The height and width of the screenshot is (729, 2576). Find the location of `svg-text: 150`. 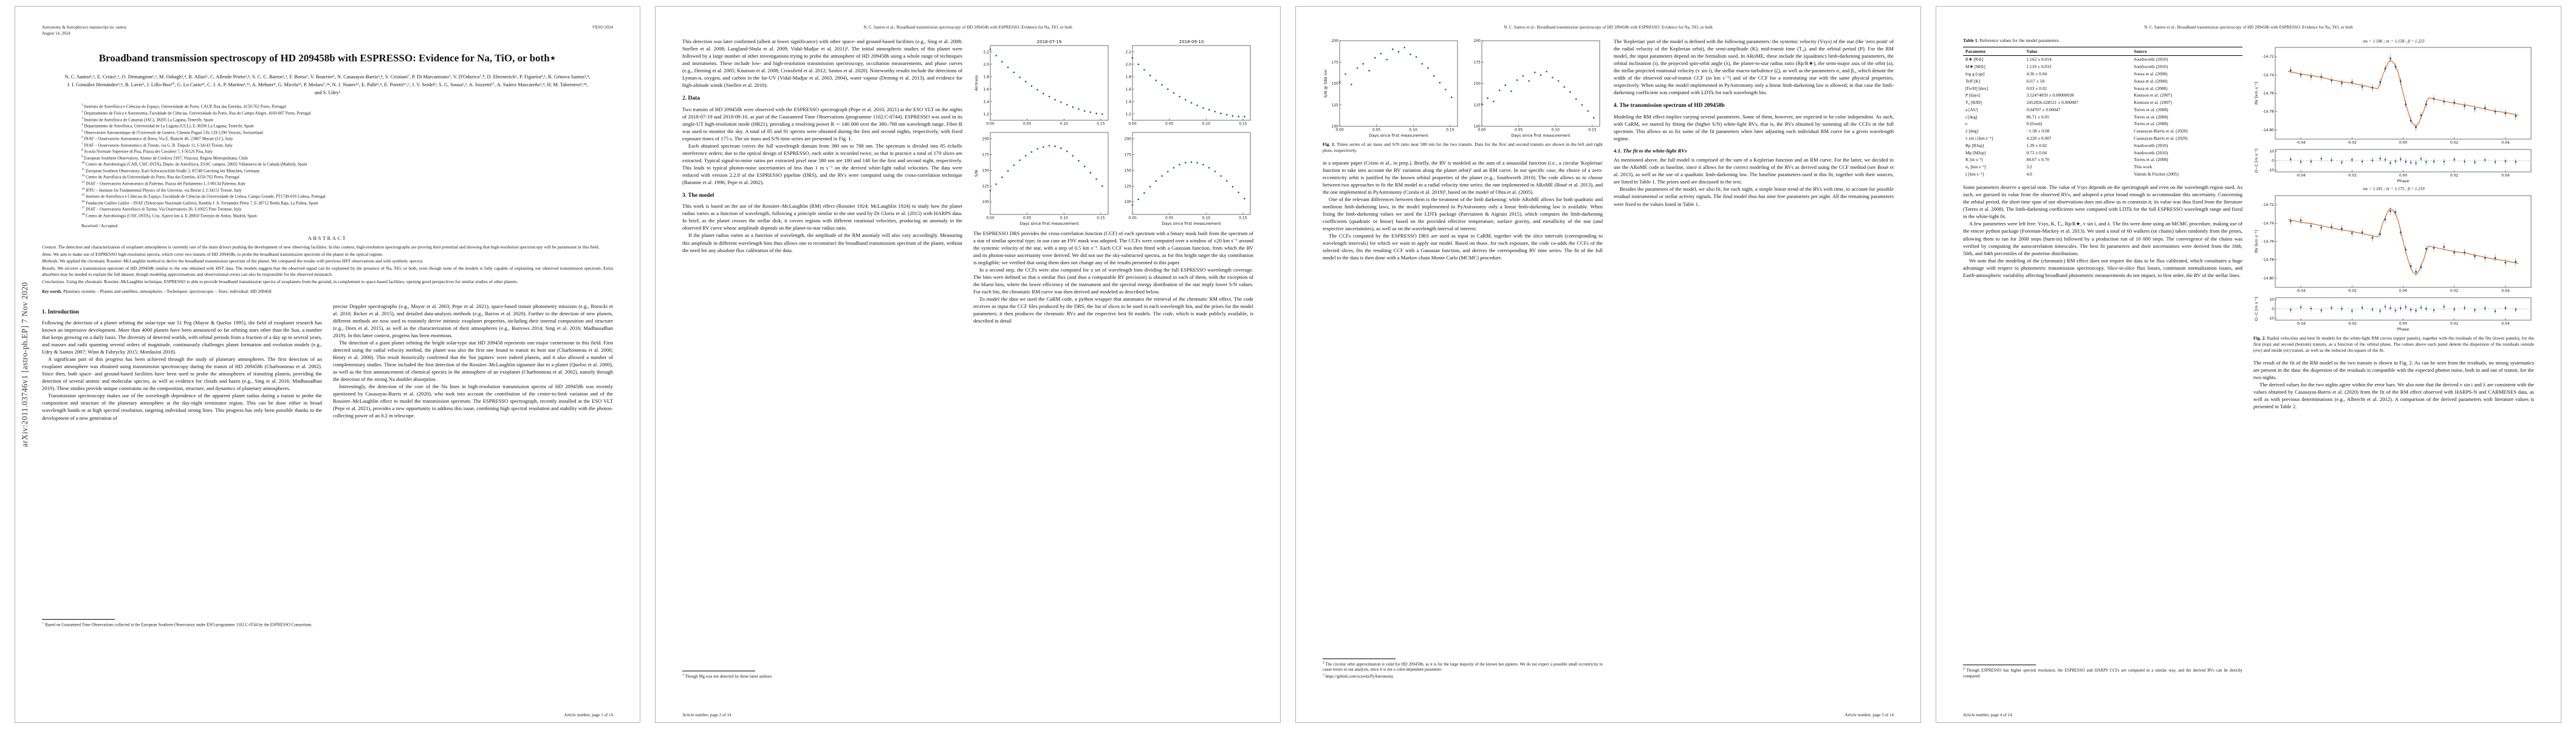

svg-text: 150 is located at coordinates (986, 170).